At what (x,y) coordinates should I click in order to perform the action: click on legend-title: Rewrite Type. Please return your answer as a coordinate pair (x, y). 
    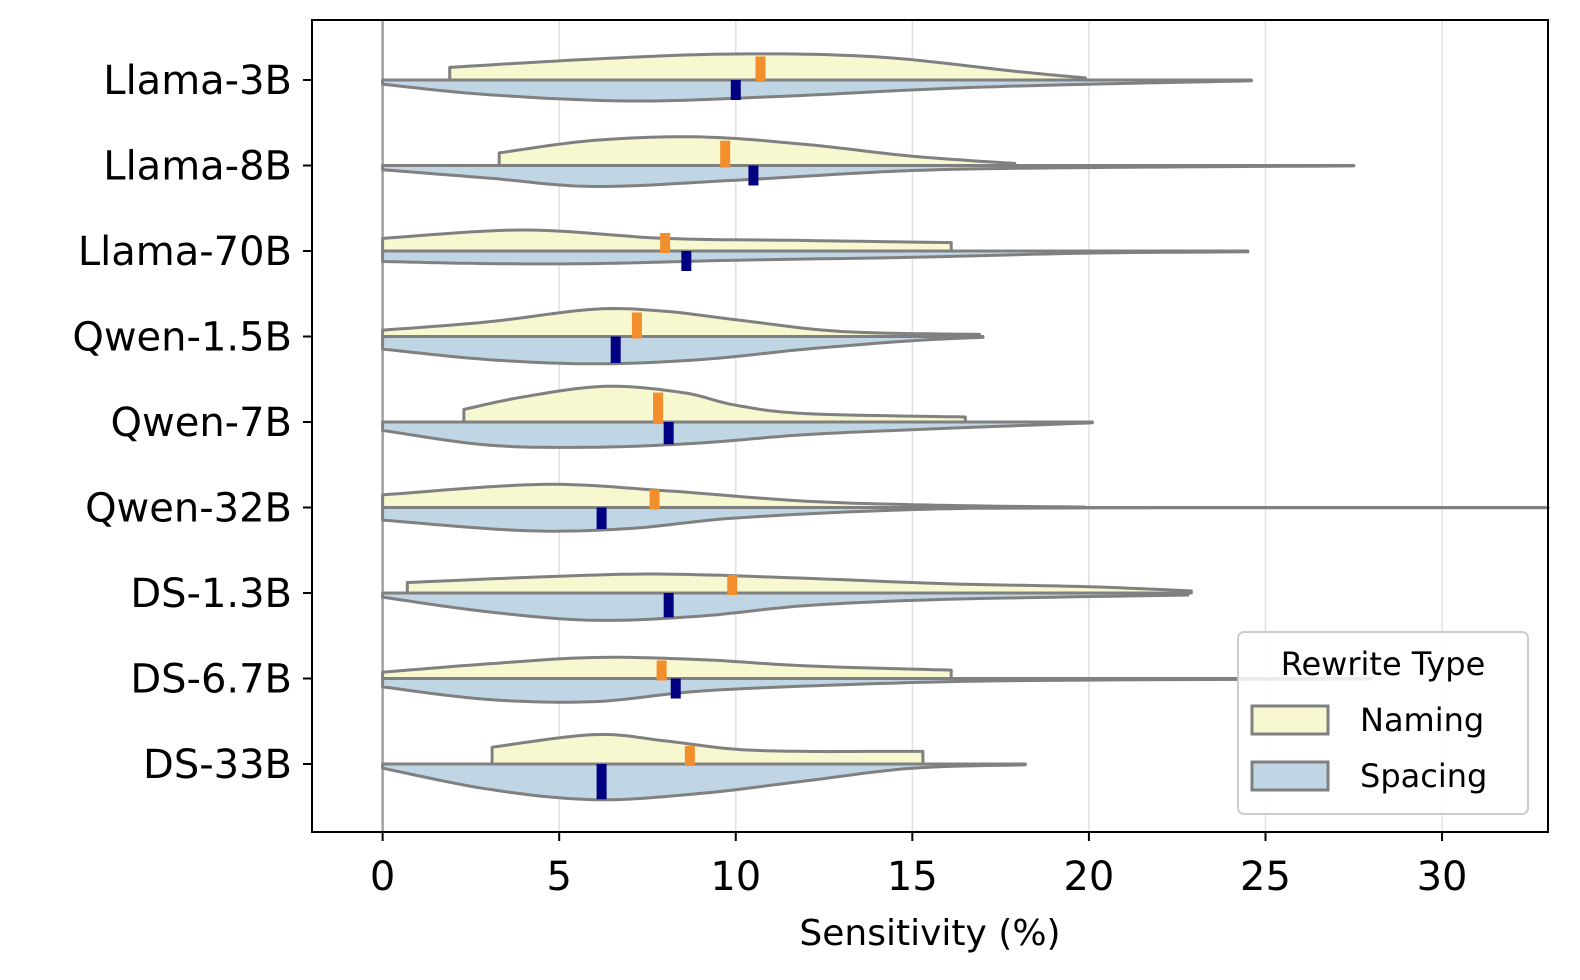
    Looking at the image, I should click on (1383, 664).